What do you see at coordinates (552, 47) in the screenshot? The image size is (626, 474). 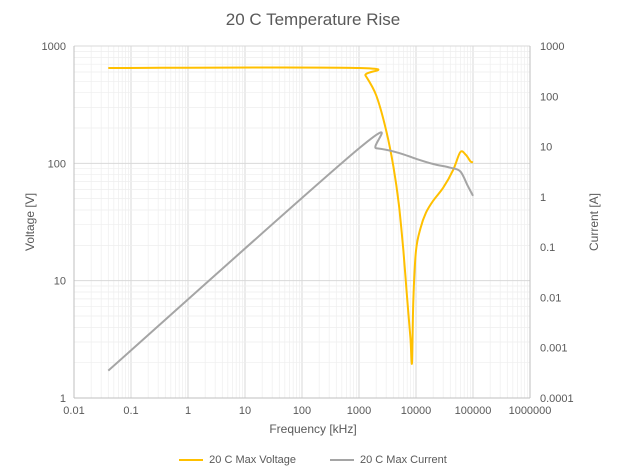 I see `y2-tick-label: 1000` at bounding box center [552, 47].